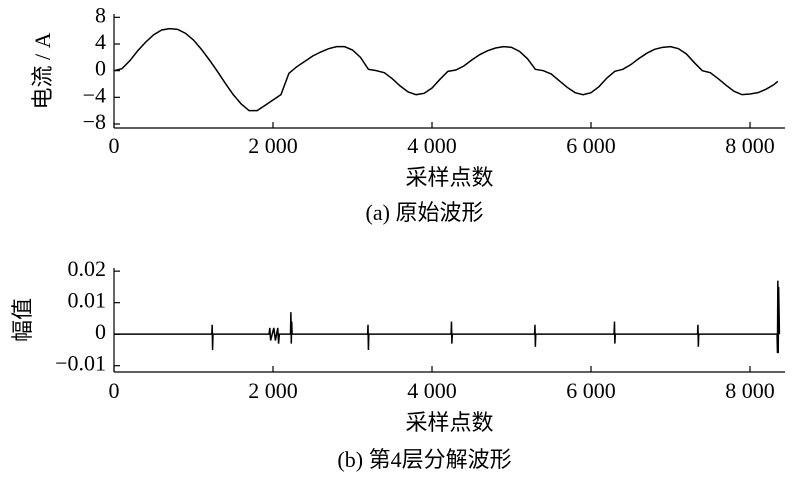 Image resolution: width=800 pixels, height=490 pixels. Describe the element at coordinates (22, 320) in the screenshot. I see `y-axis-label: 幅值` at that location.